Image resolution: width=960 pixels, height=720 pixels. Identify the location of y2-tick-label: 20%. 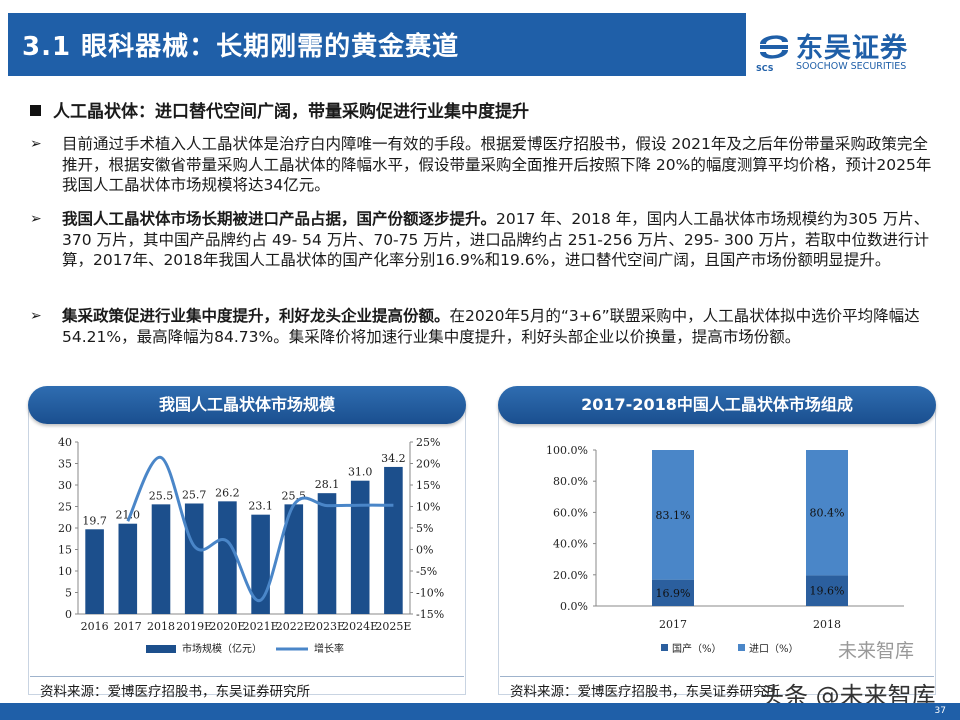
(428, 464).